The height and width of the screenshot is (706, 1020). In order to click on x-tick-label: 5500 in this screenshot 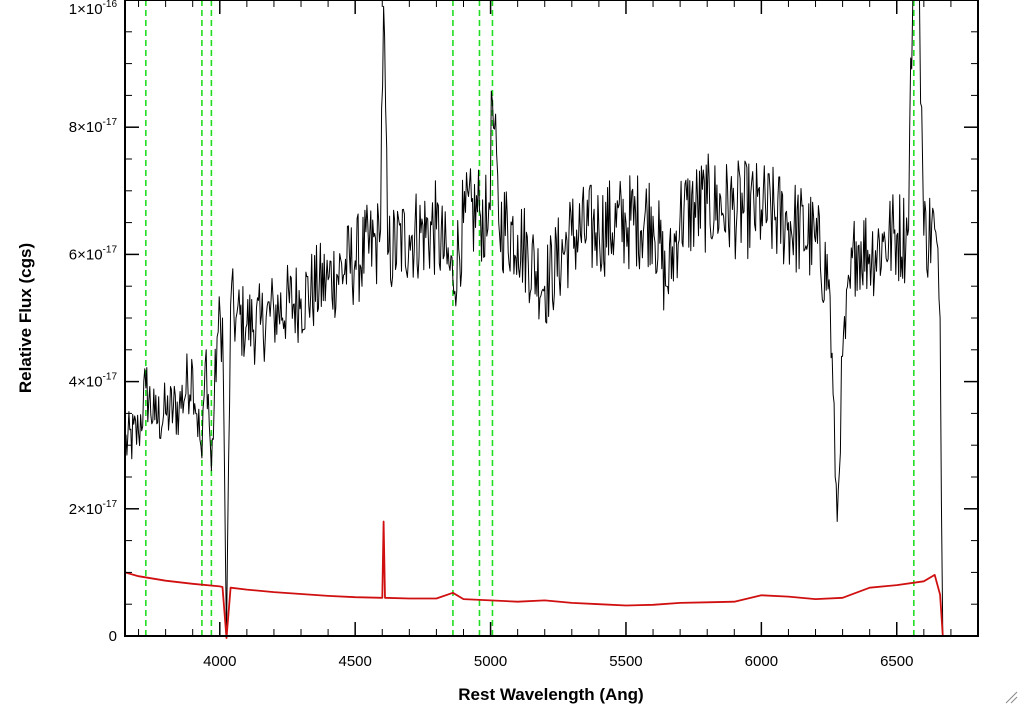, I will do `click(625, 661)`.